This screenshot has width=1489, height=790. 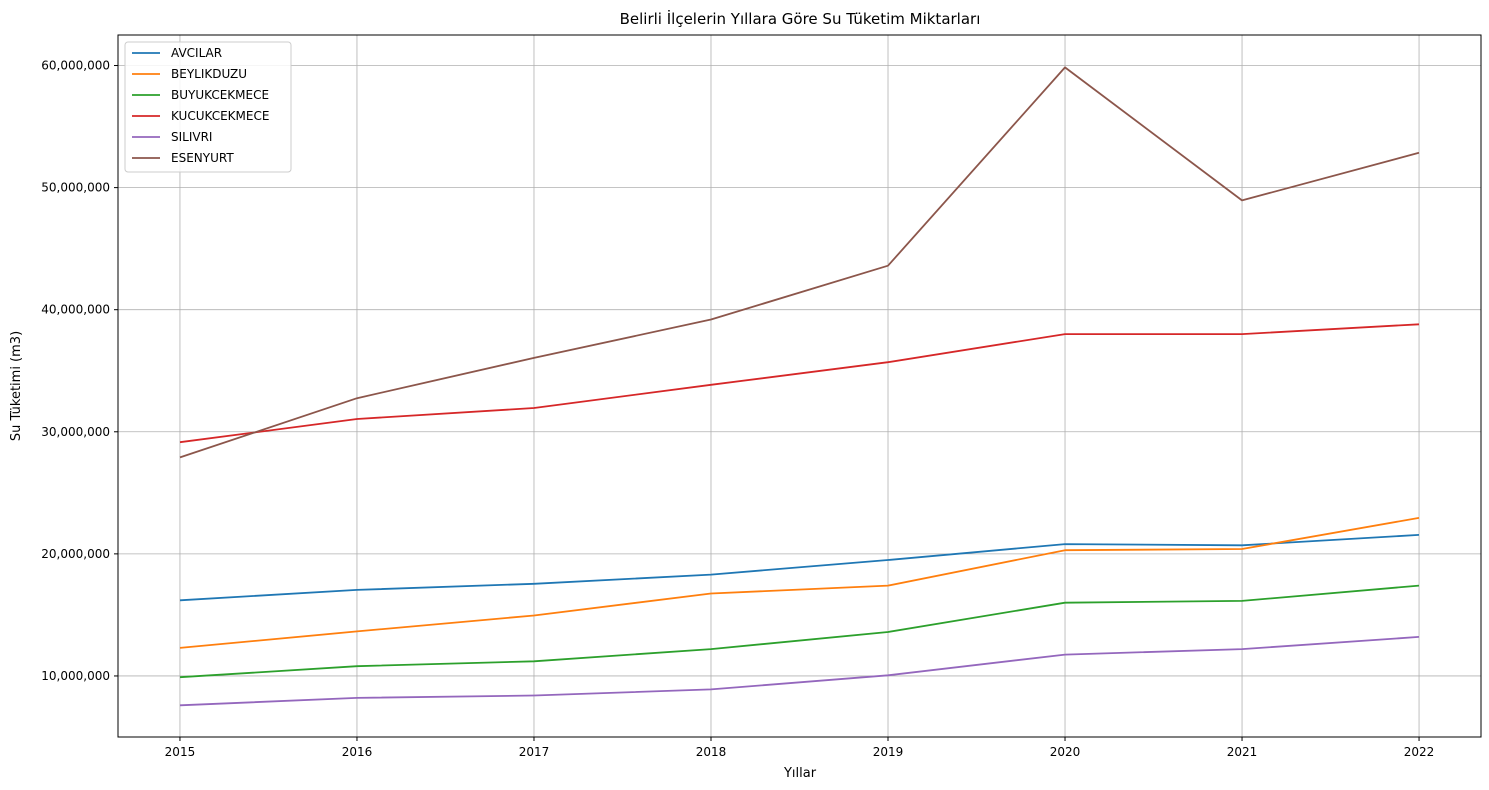 What do you see at coordinates (799, 671) in the screenshot?
I see `series-line-silivri` at bounding box center [799, 671].